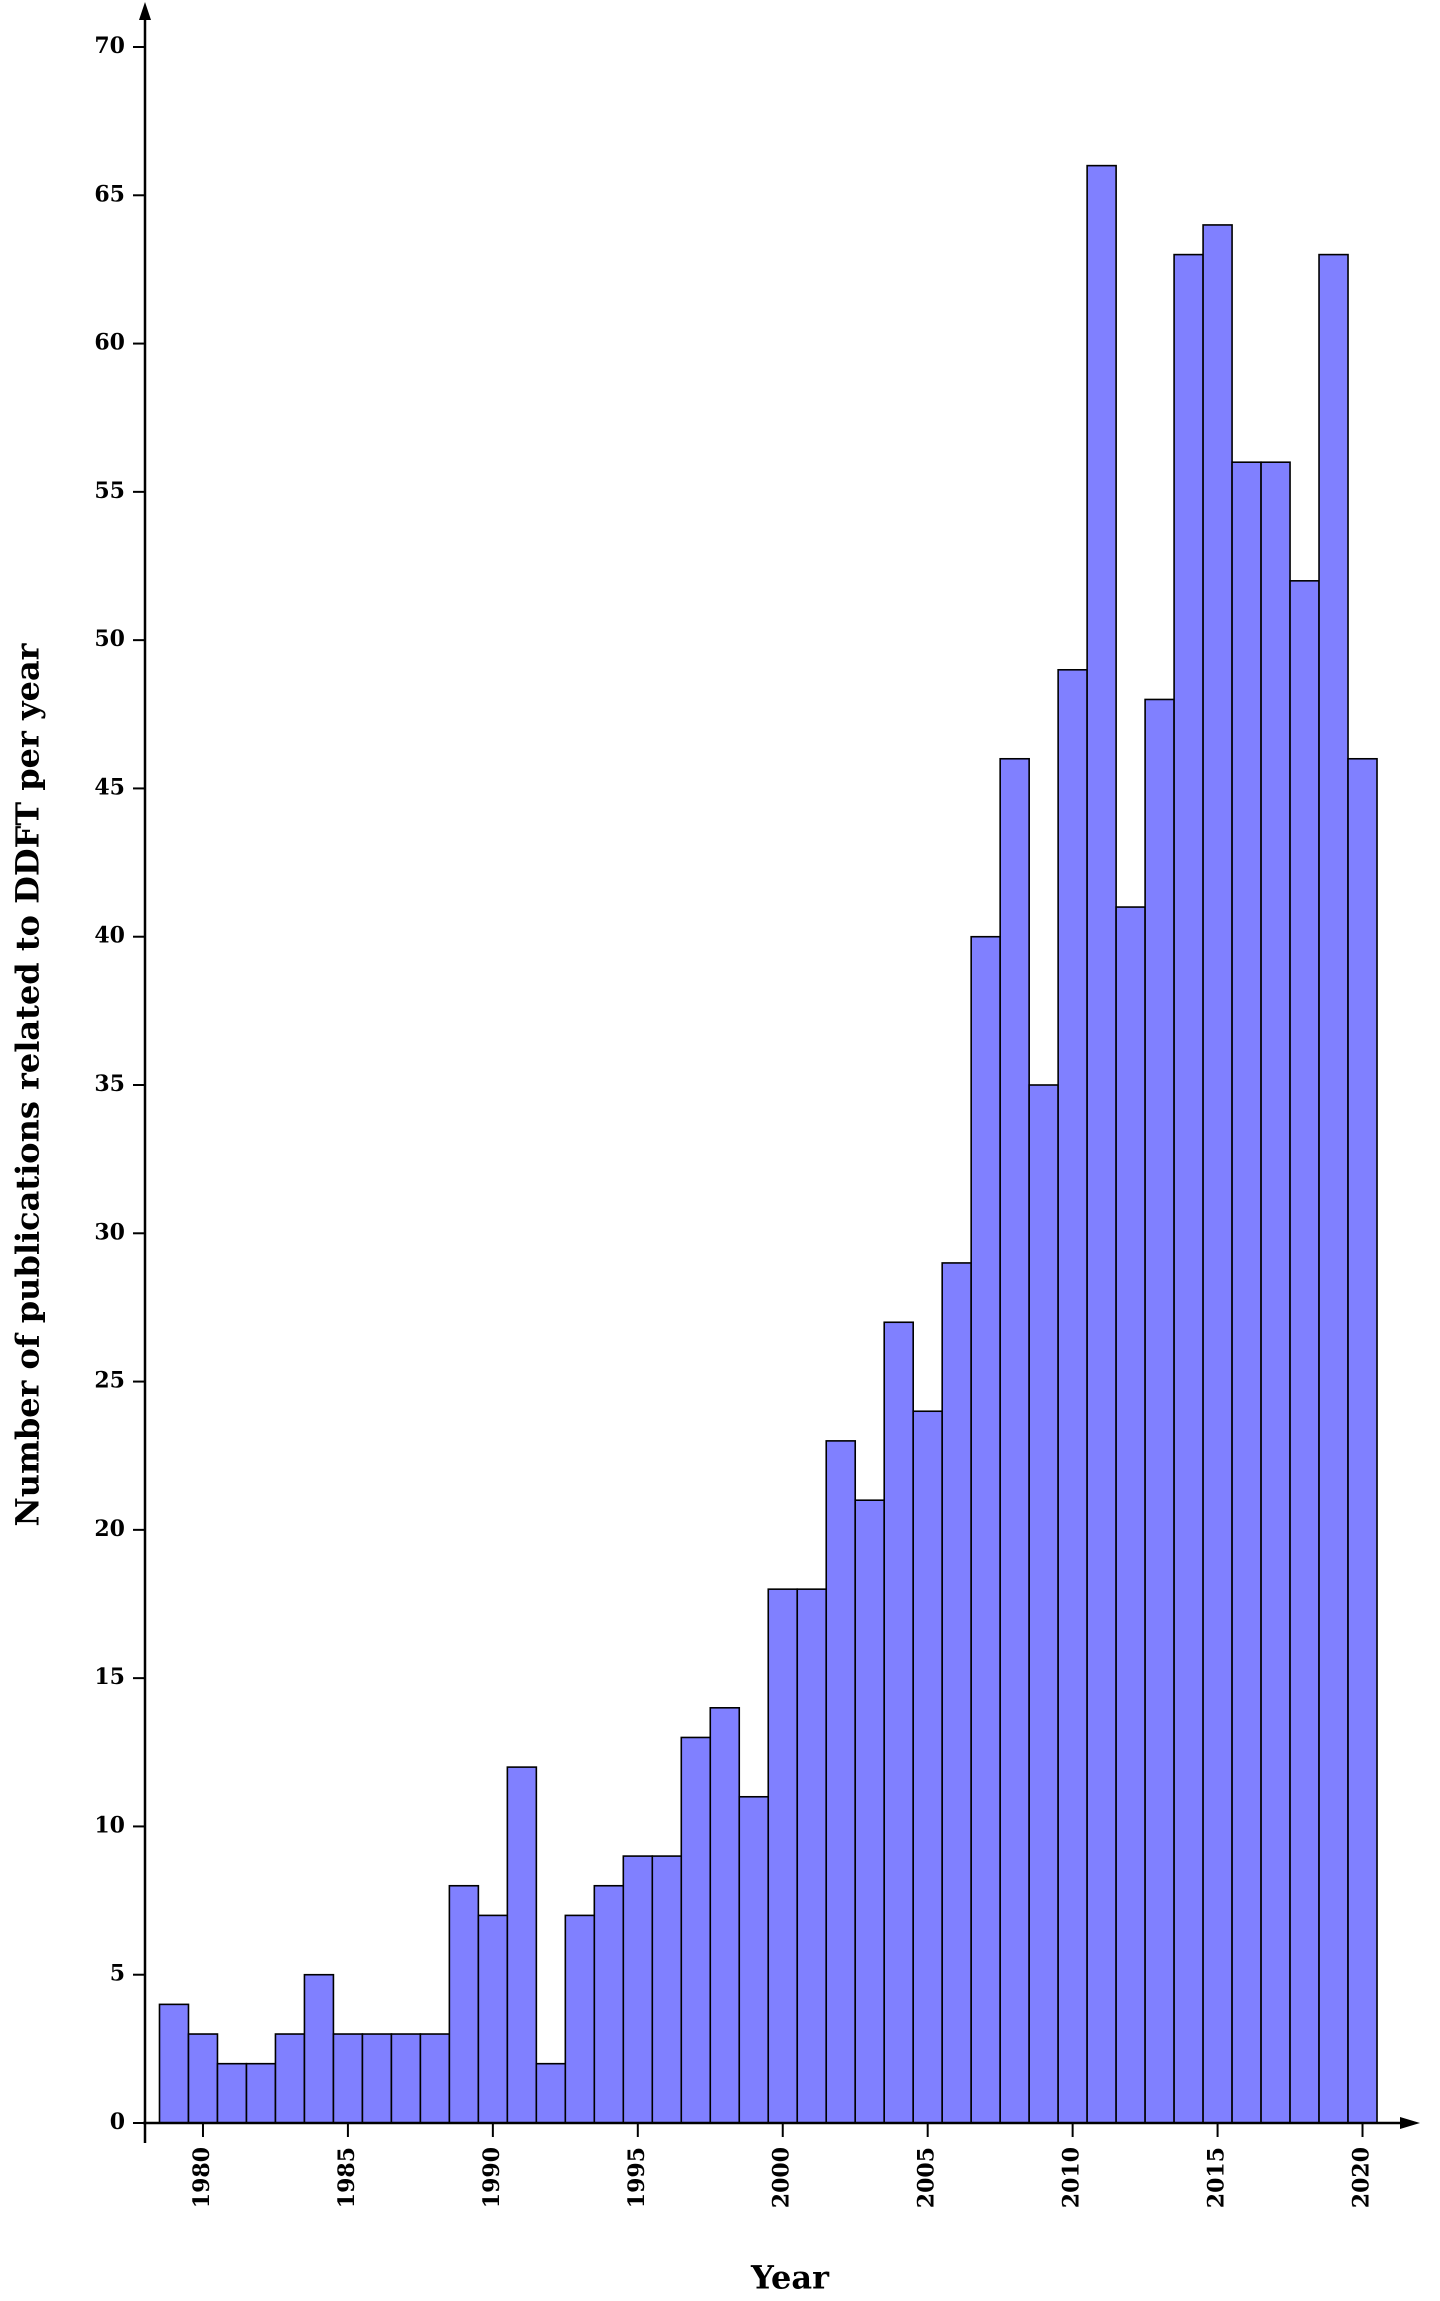  I want to click on x-tick-label: 1995, so click(637, 2177).